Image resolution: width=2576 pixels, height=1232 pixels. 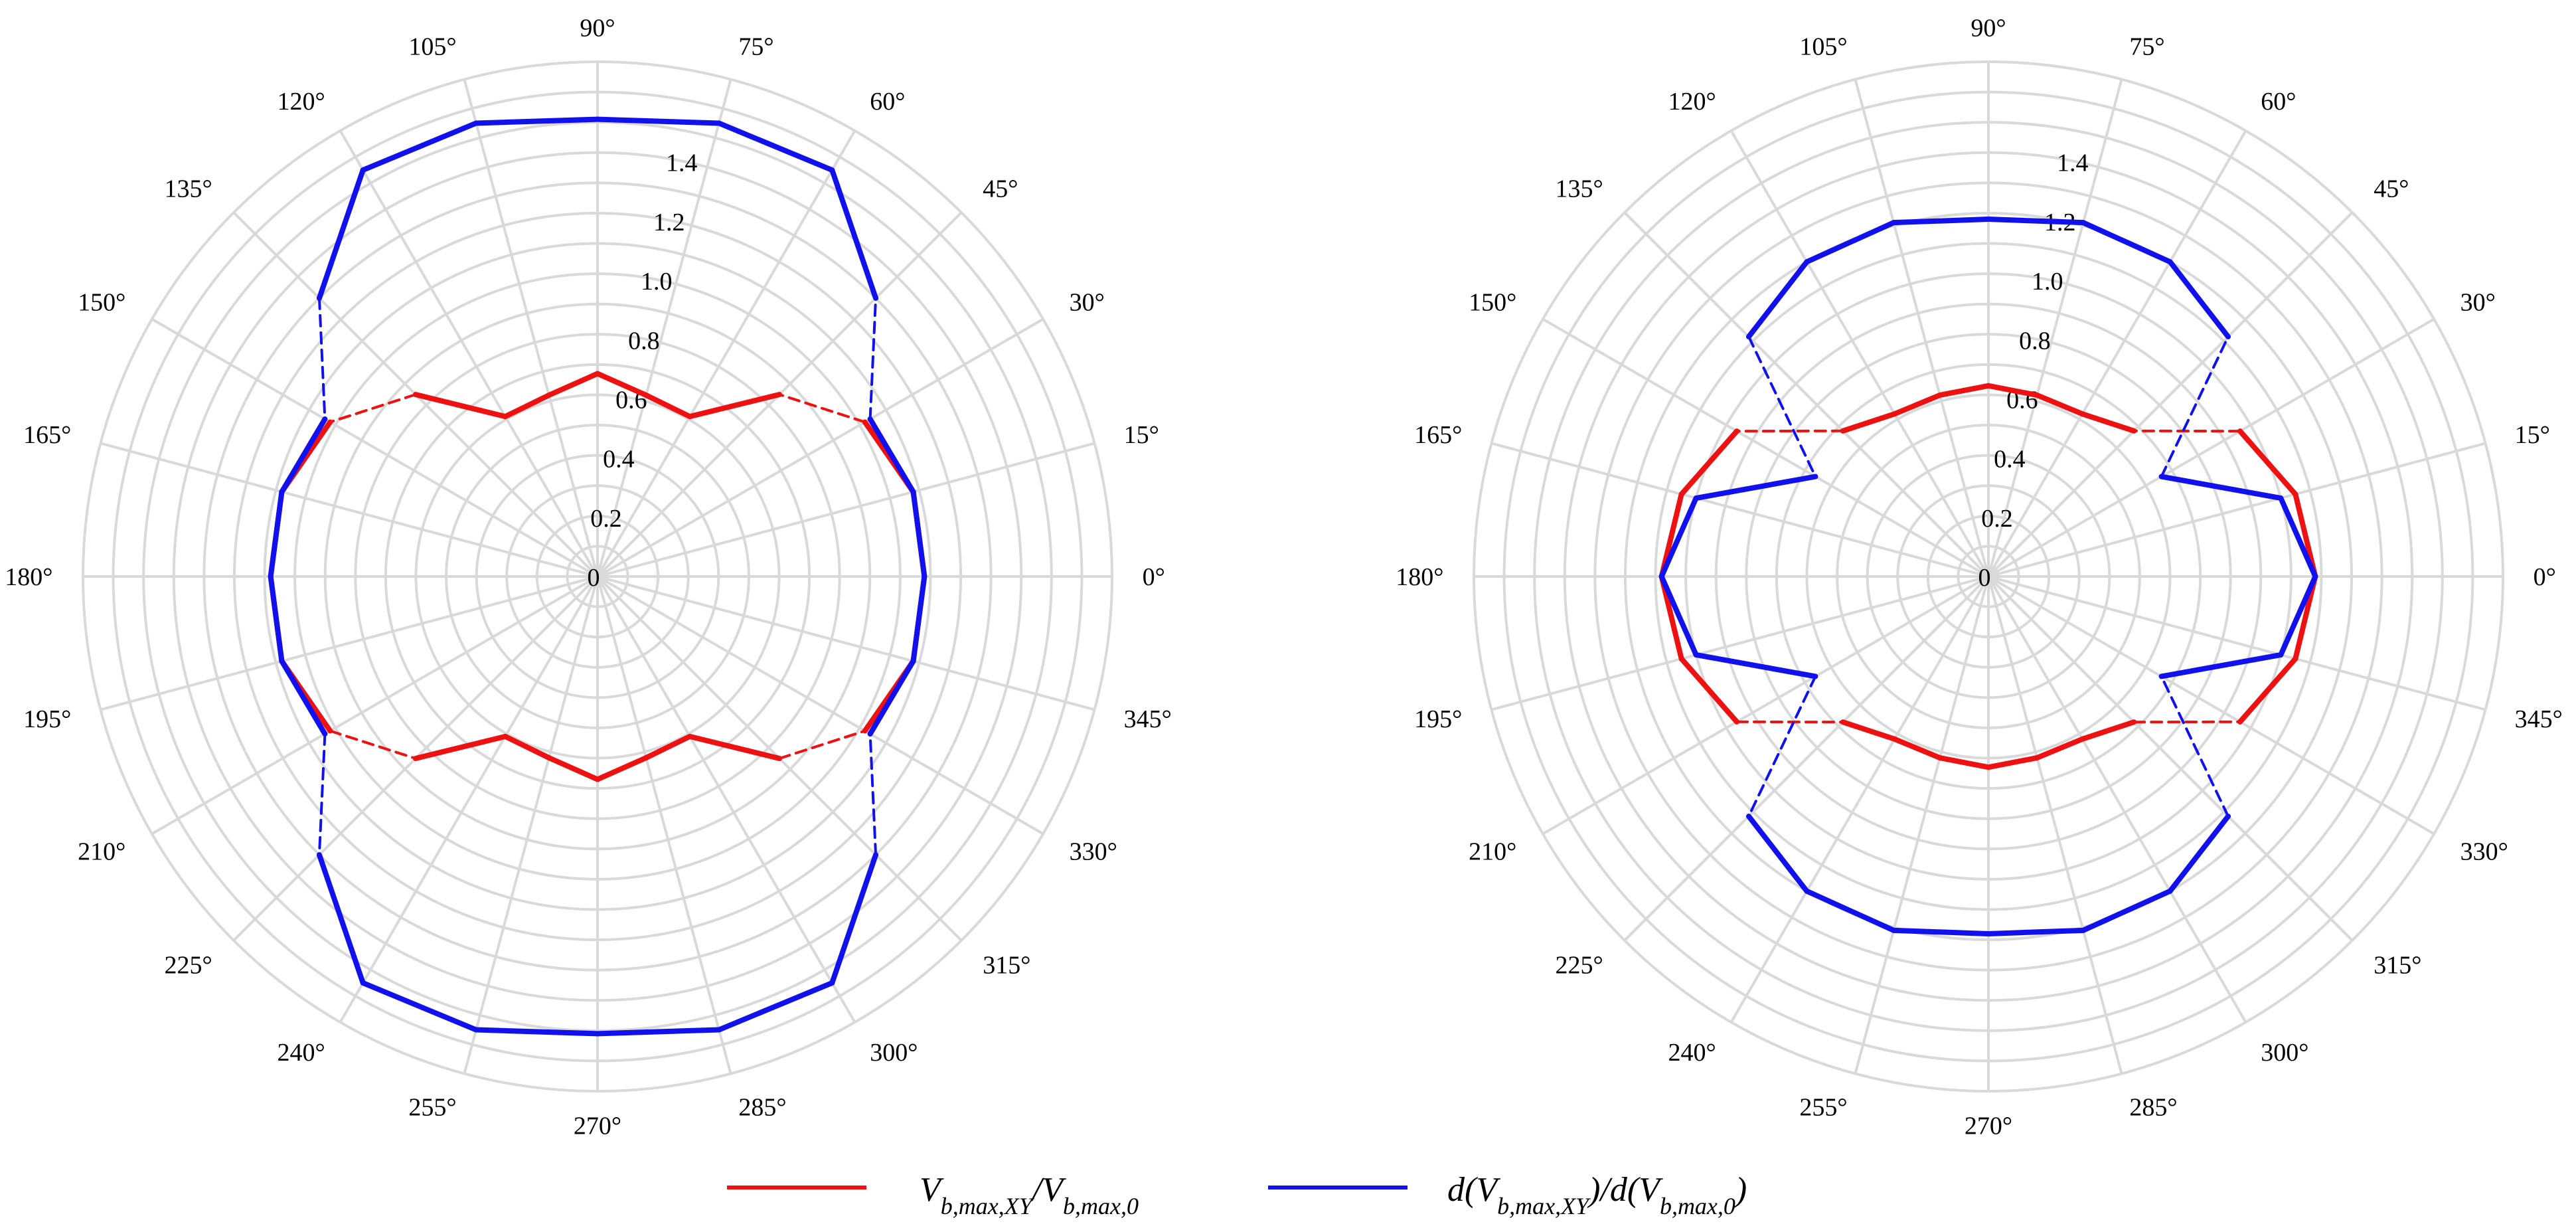 What do you see at coordinates (188, 965) in the screenshot?
I see `angle-tick-label: 225°` at bounding box center [188, 965].